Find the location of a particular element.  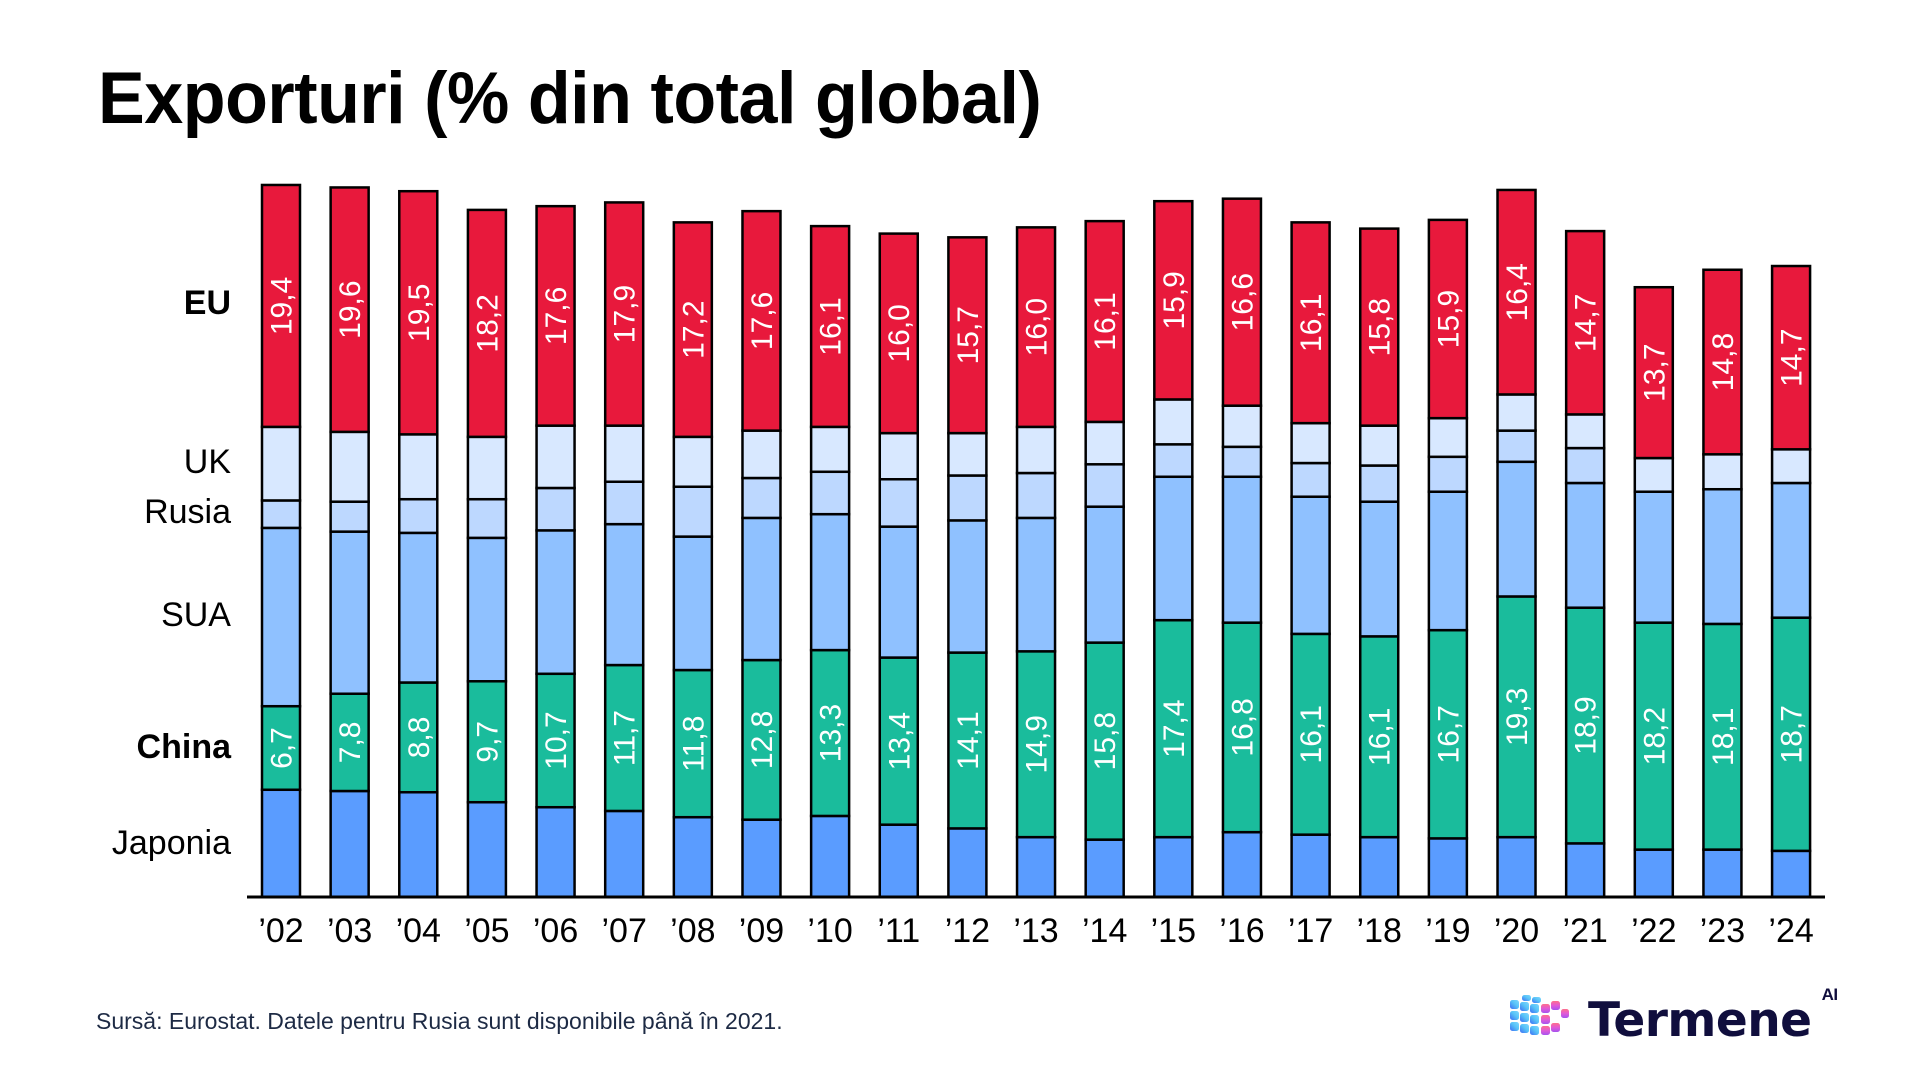

data-label-china: 19,3 is located at coordinates (1517, 717).